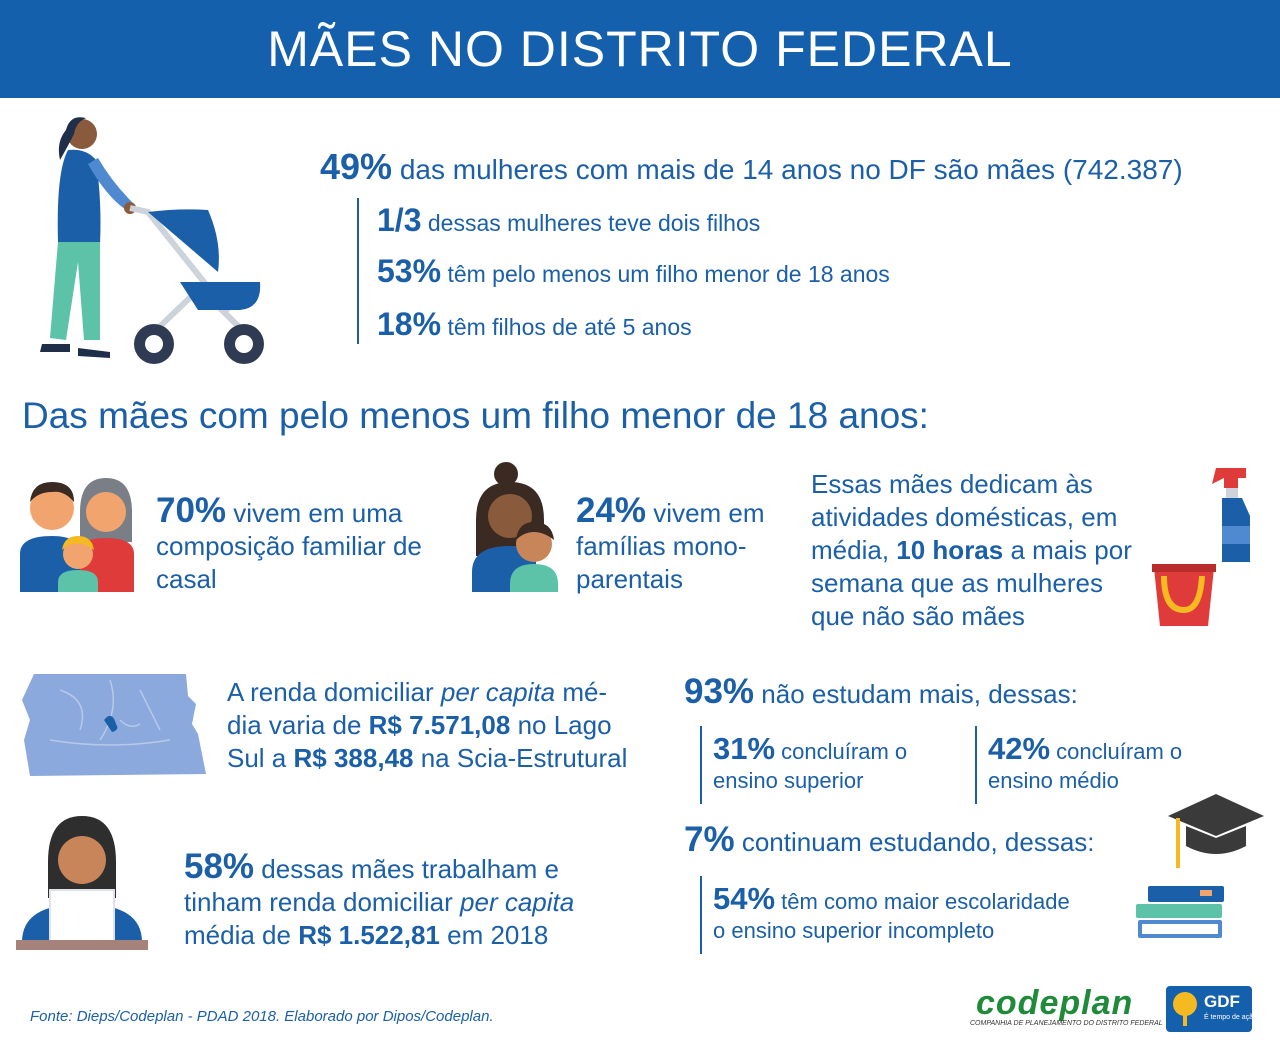  What do you see at coordinates (964, 517) in the screenshot?
I see `stat-text: atividades domésticas, em` at bounding box center [964, 517].